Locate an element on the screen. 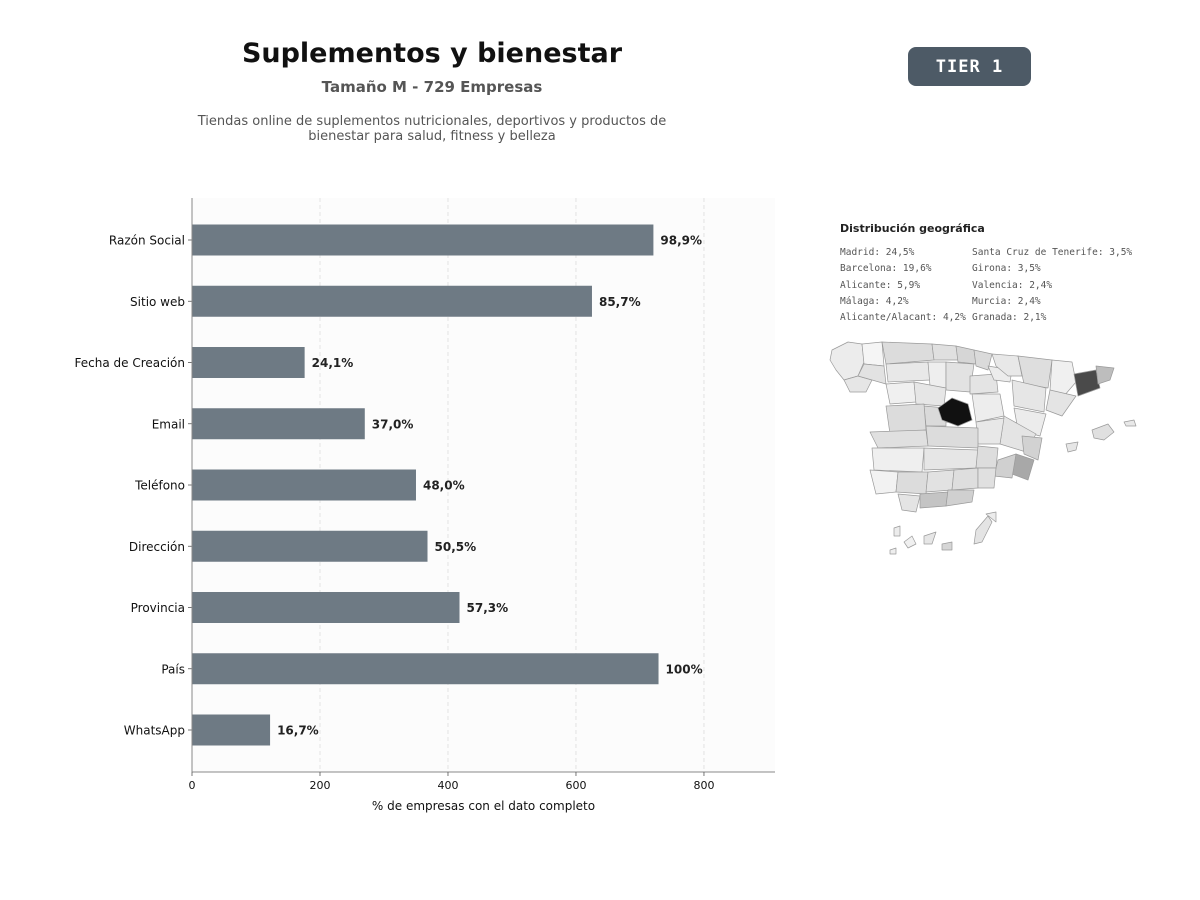 This screenshot has width=1200, height=900. geo-item: Alicante: 5,9% is located at coordinates (880, 285).